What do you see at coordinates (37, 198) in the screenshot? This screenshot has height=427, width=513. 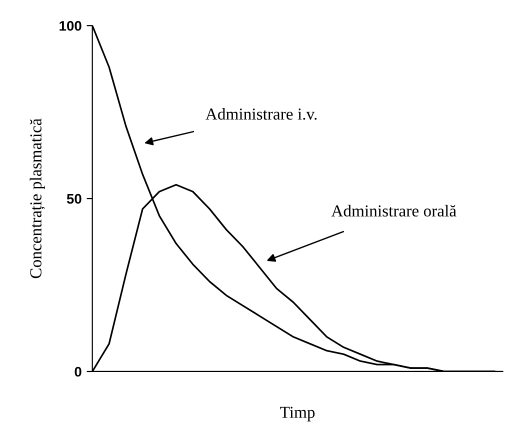 I see `y-axis-title: Concentrație plasmatică` at bounding box center [37, 198].